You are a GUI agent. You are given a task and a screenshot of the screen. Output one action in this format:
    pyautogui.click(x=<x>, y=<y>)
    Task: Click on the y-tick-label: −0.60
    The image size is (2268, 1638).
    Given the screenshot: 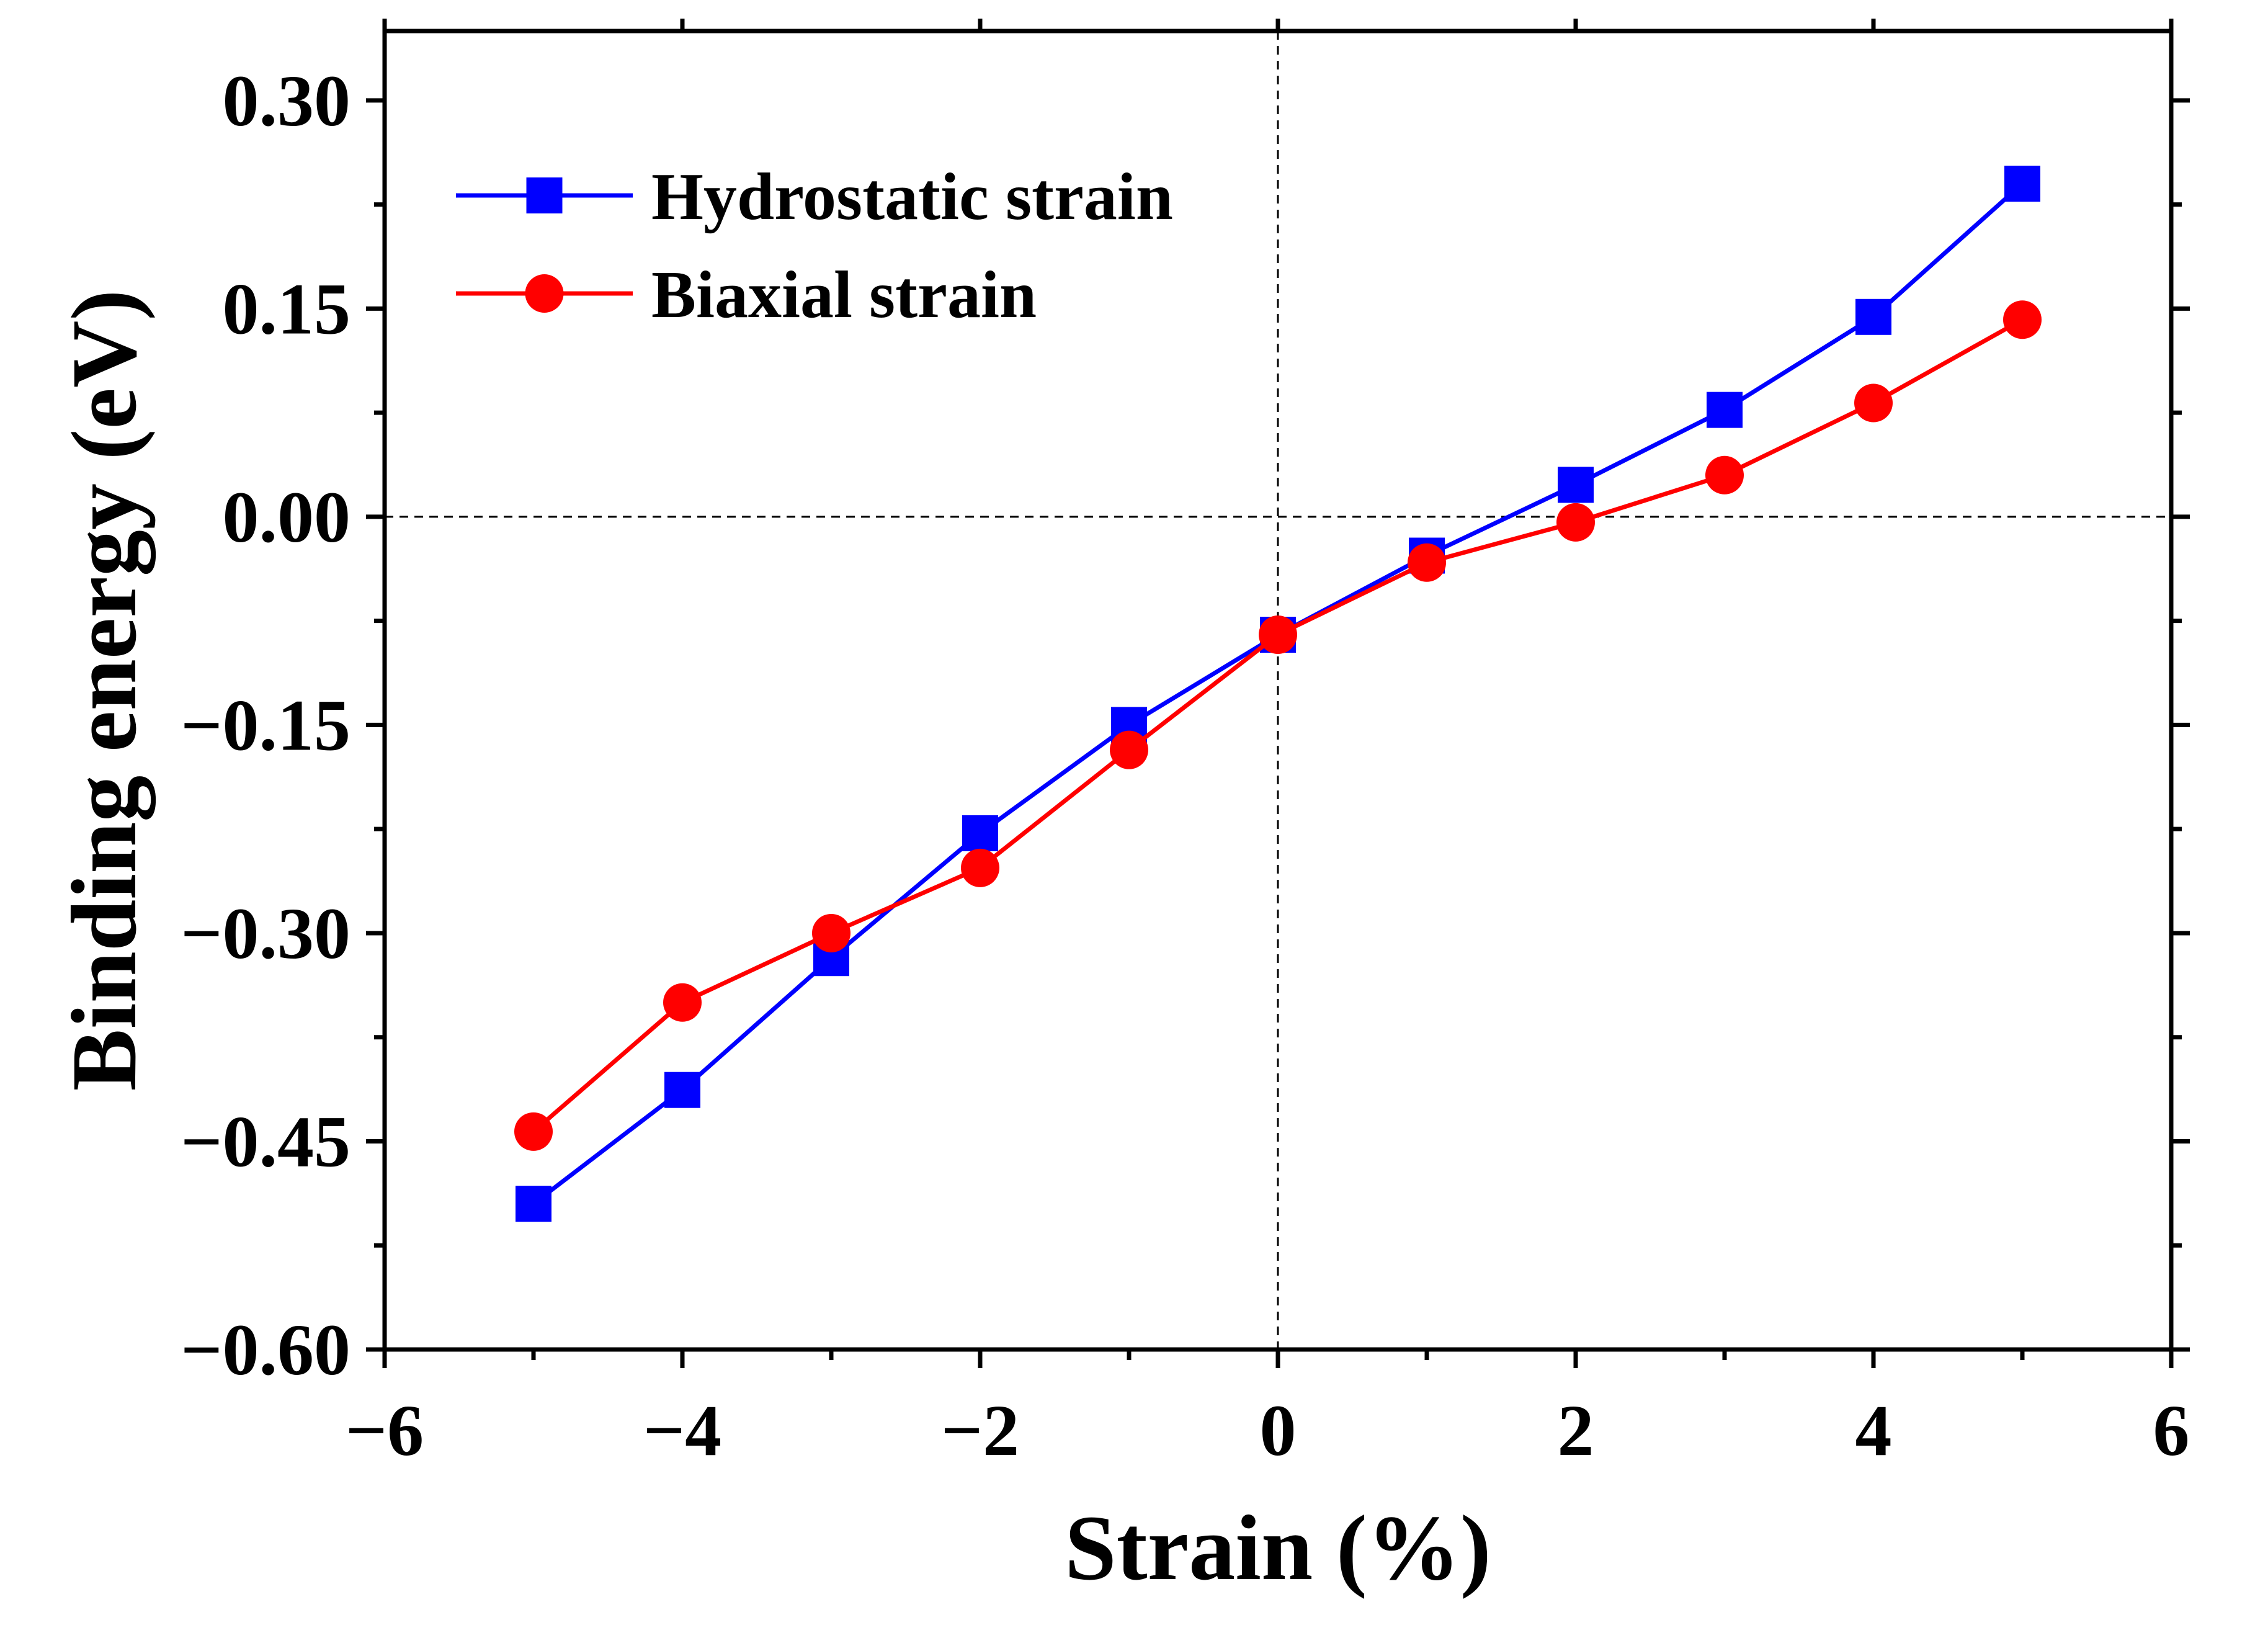 What is the action you would take?
    pyautogui.click(x=265, y=1350)
    